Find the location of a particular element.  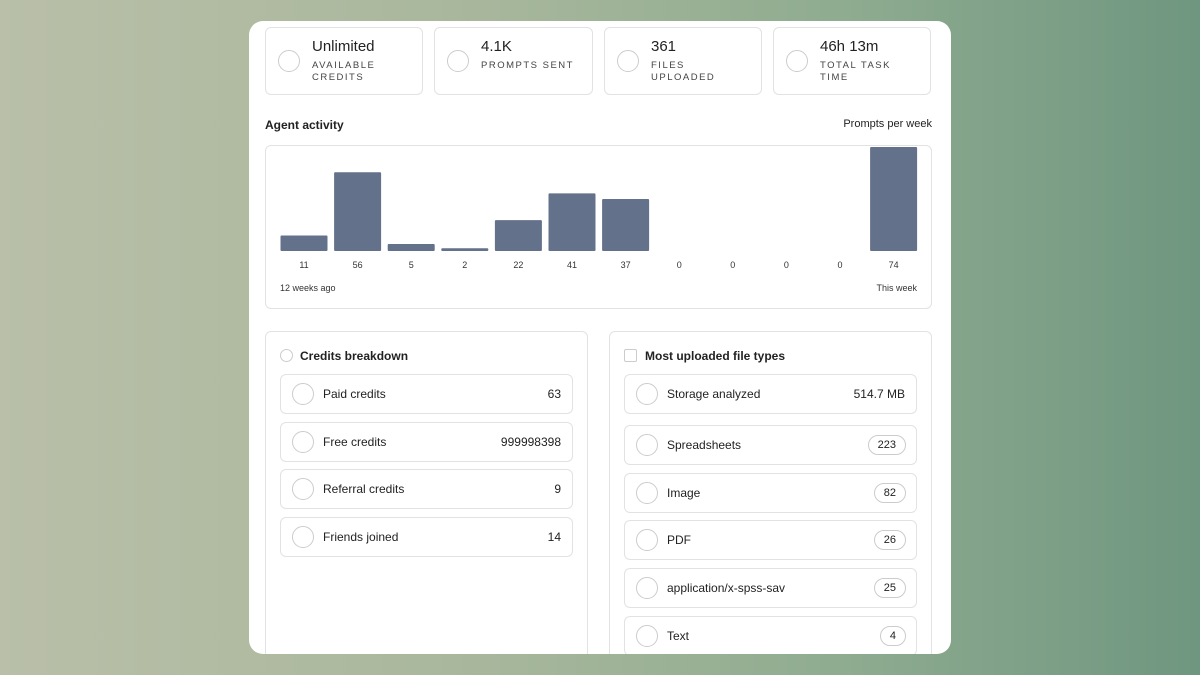

row-label: Referral credits is located at coordinates (364, 489).